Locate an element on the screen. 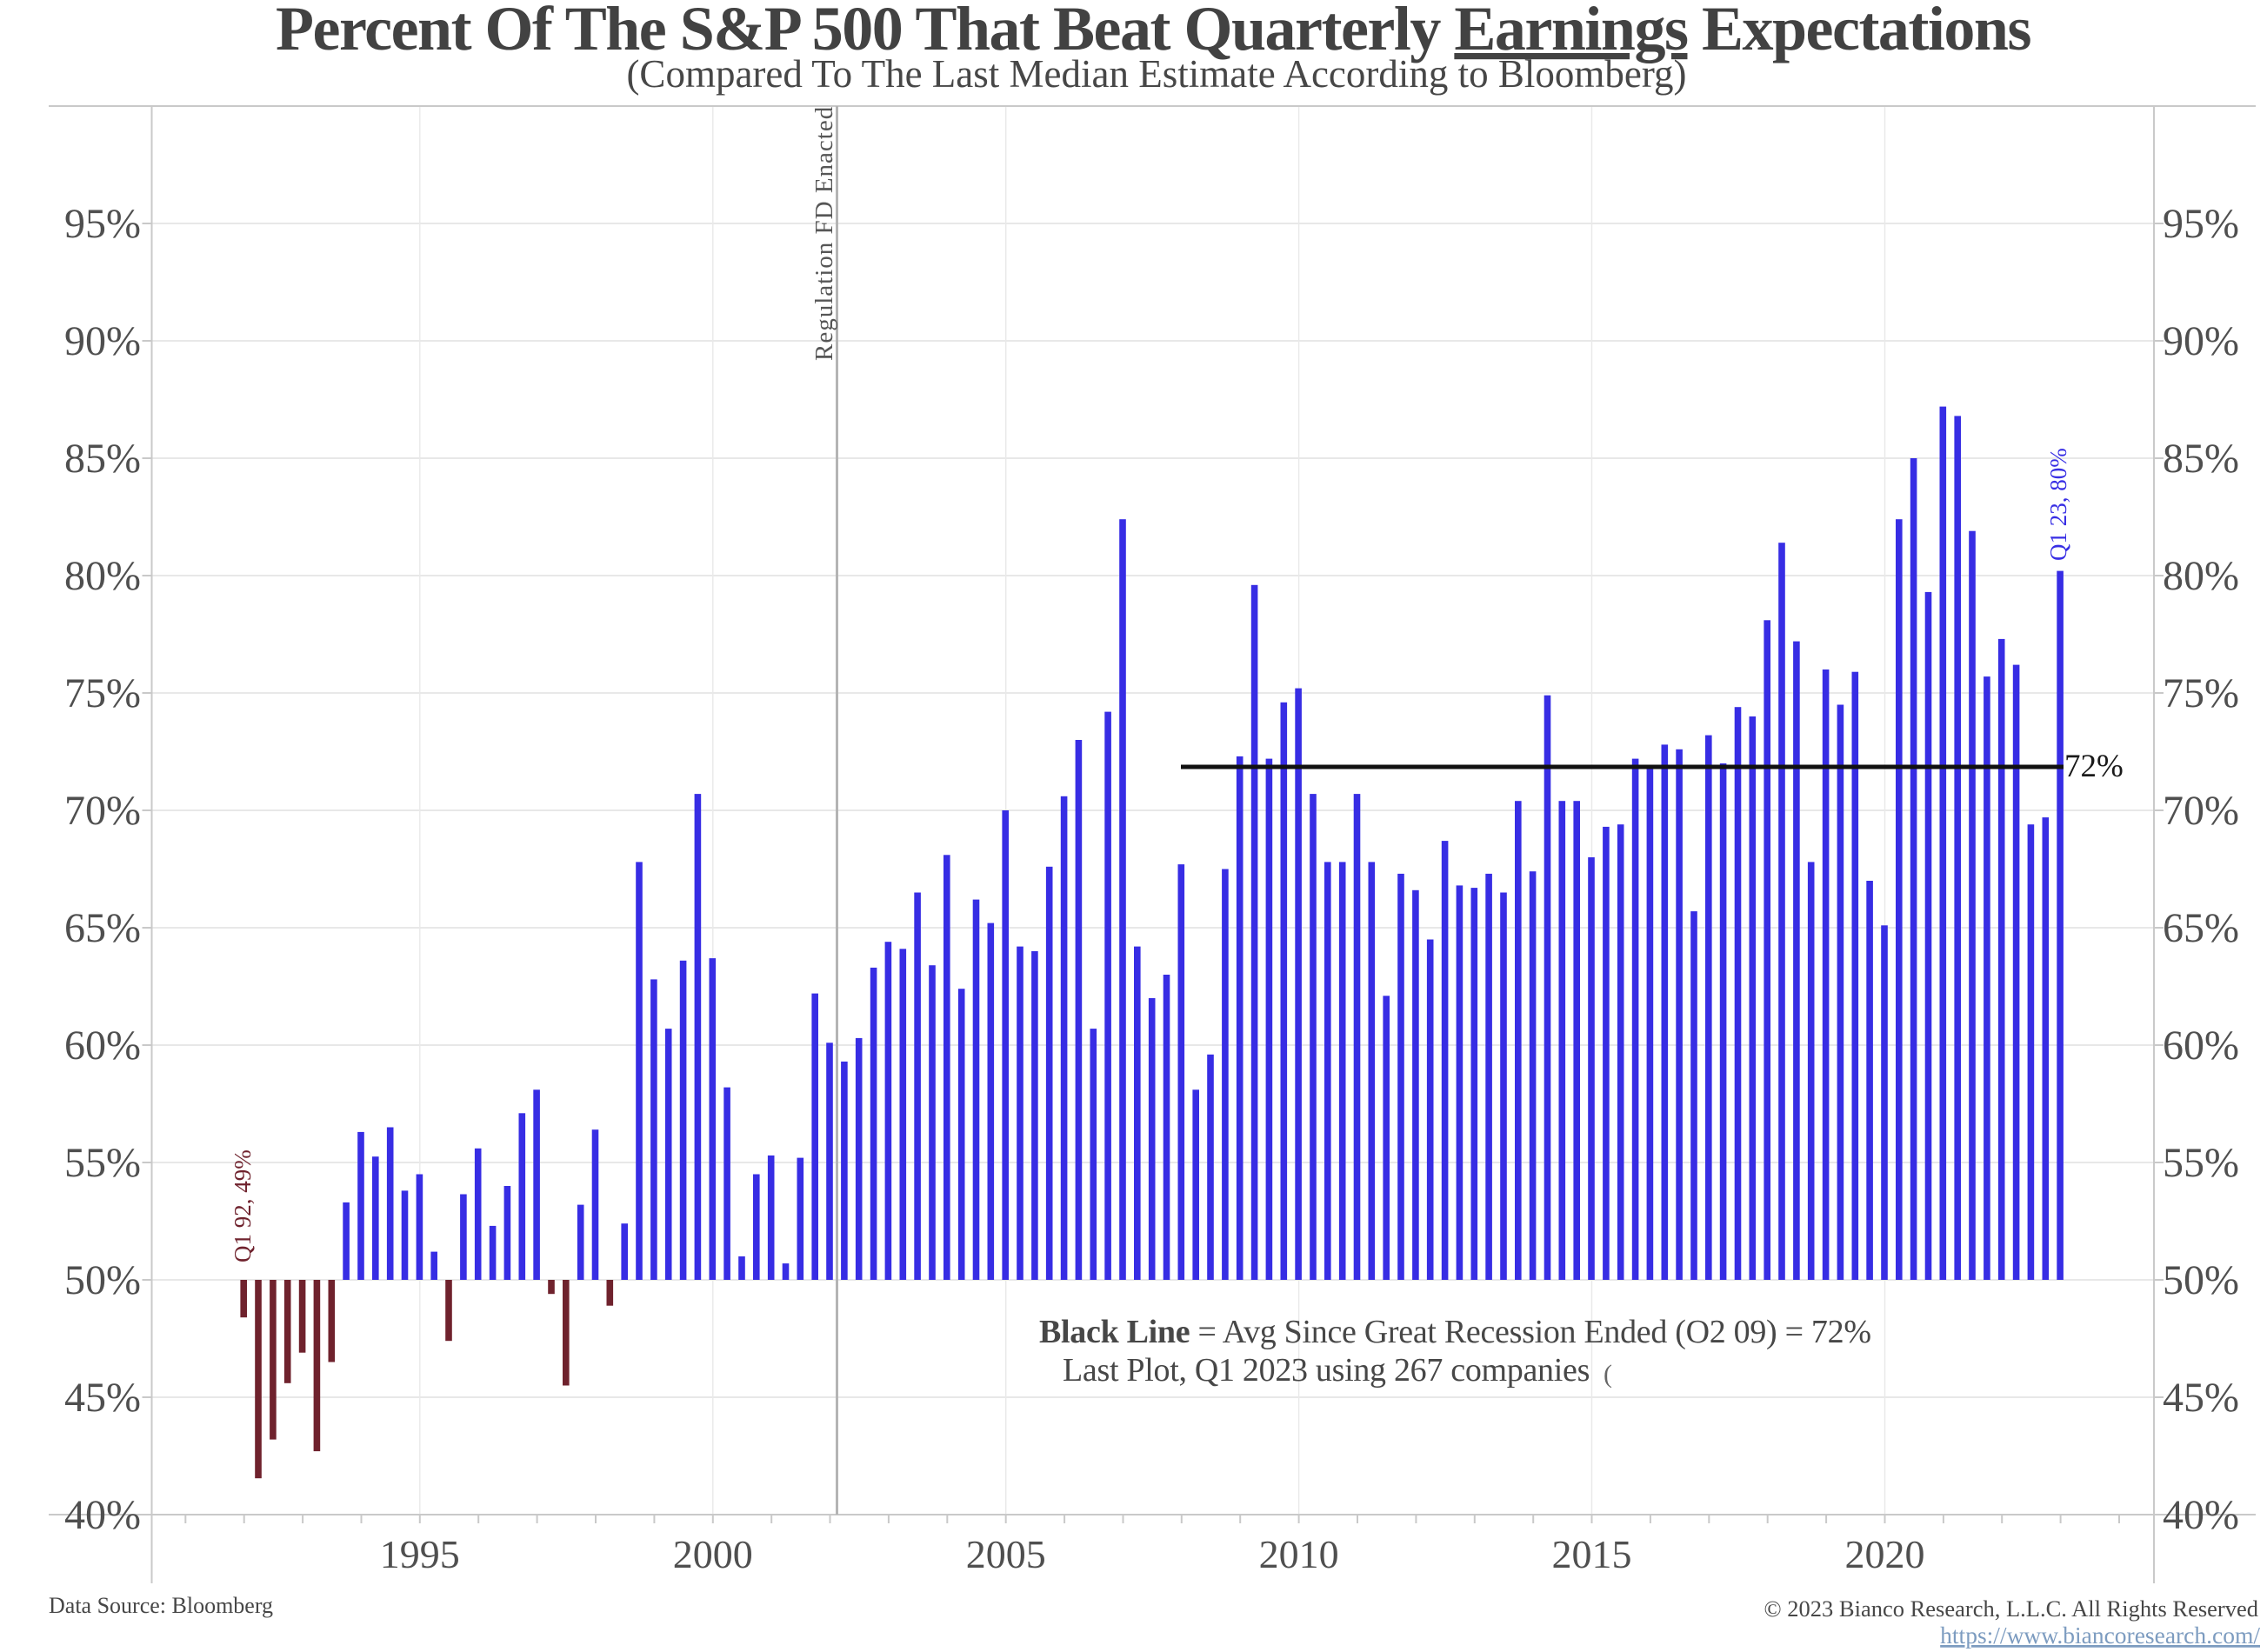 The width and height of the screenshot is (2267, 1652). svg-text: Regulation FD Enacted is located at coordinates (824, 233).